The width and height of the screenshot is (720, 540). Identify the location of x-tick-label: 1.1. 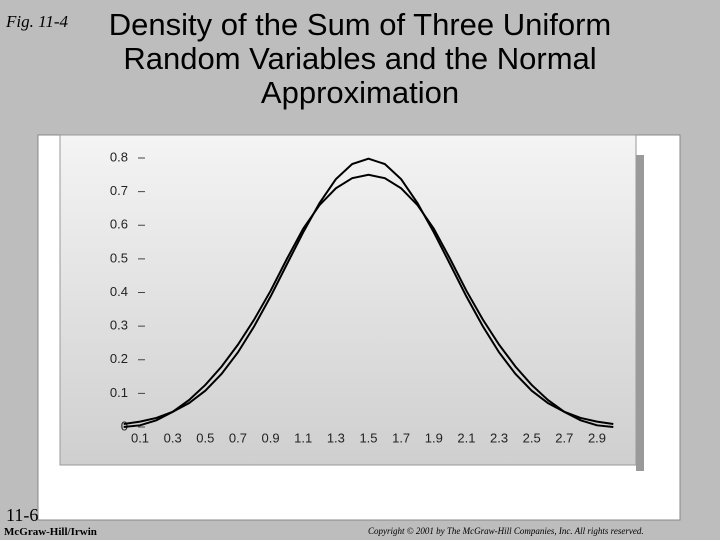
(303, 437).